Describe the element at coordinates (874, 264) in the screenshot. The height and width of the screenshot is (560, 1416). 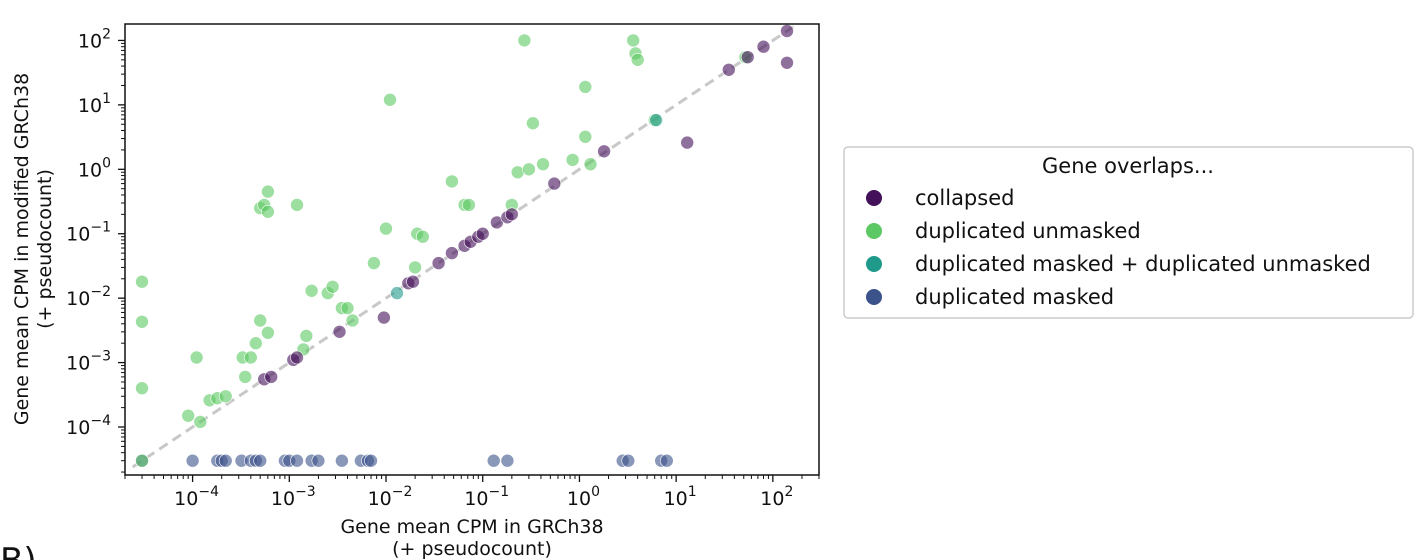
I see `legend-marker-masked-and-unmasked` at that location.